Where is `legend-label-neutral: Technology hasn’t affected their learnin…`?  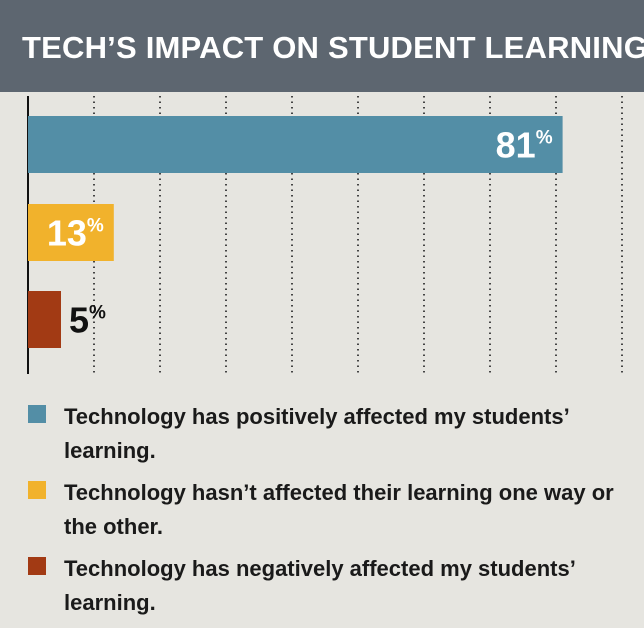
legend-label-neutral: Technology hasn’t affected their learnin… is located at coordinates (339, 509).